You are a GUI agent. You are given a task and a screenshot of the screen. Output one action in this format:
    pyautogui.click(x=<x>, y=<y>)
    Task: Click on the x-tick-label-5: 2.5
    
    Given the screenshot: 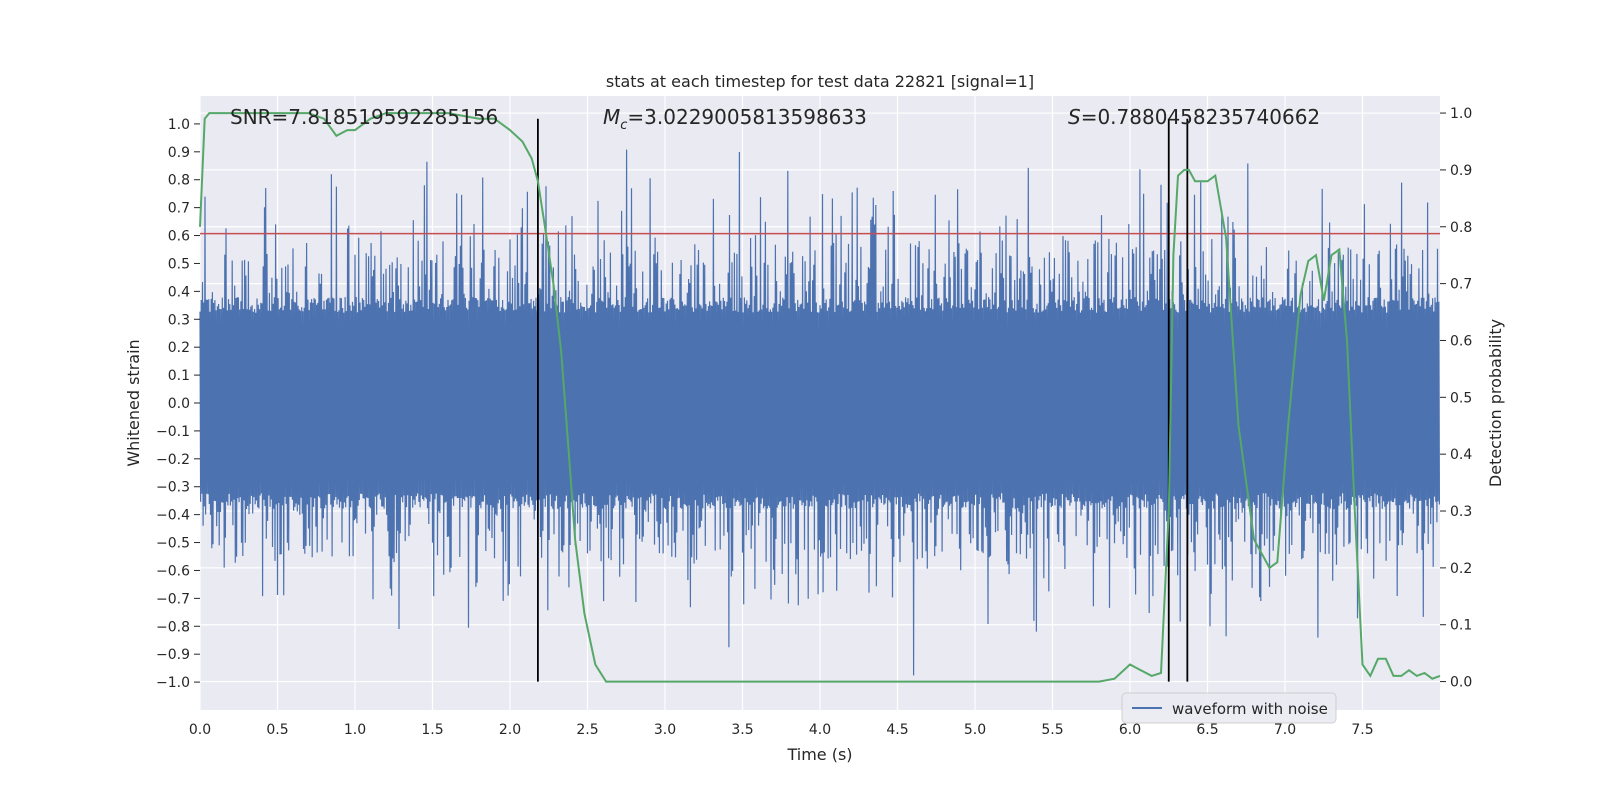 What is the action you would take?
    pyautogui.click(x=587, y=730)
    